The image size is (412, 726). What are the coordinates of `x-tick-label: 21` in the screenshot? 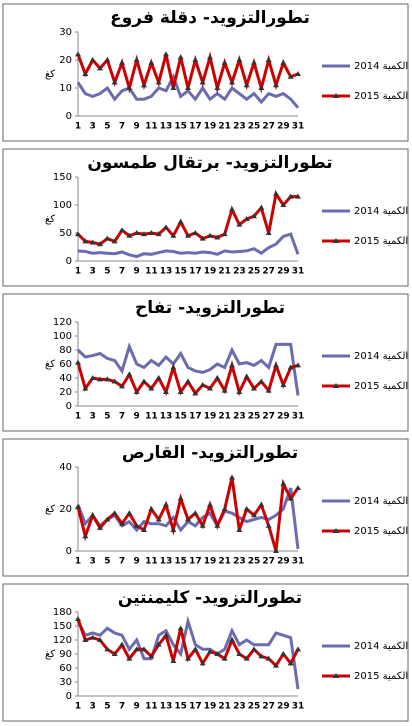 It's located at (224, 127).